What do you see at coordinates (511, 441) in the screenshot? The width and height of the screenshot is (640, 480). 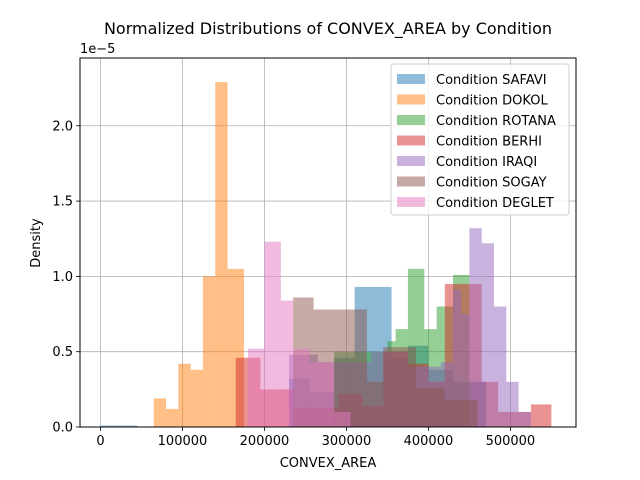 I see `x-tick-label: 500000` at bounding box center [511, 441].